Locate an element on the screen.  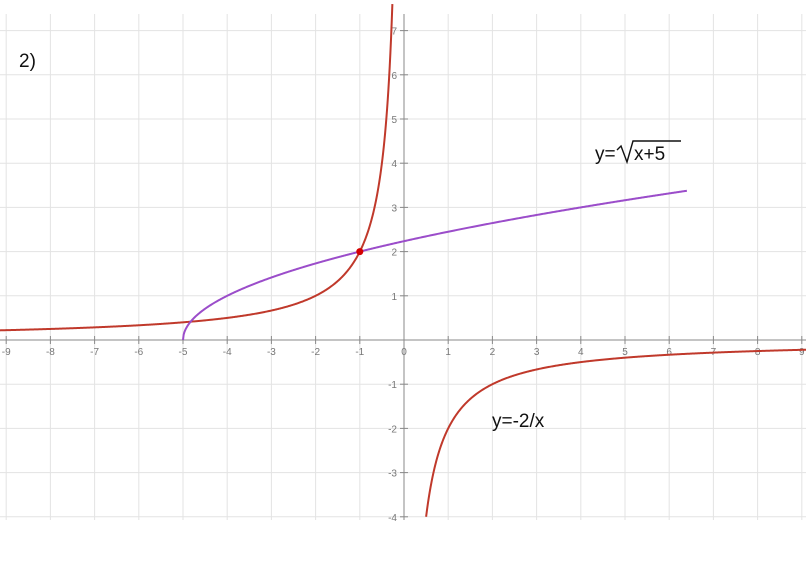
x-tick-label: 4 is located at coordinates (581, 352).